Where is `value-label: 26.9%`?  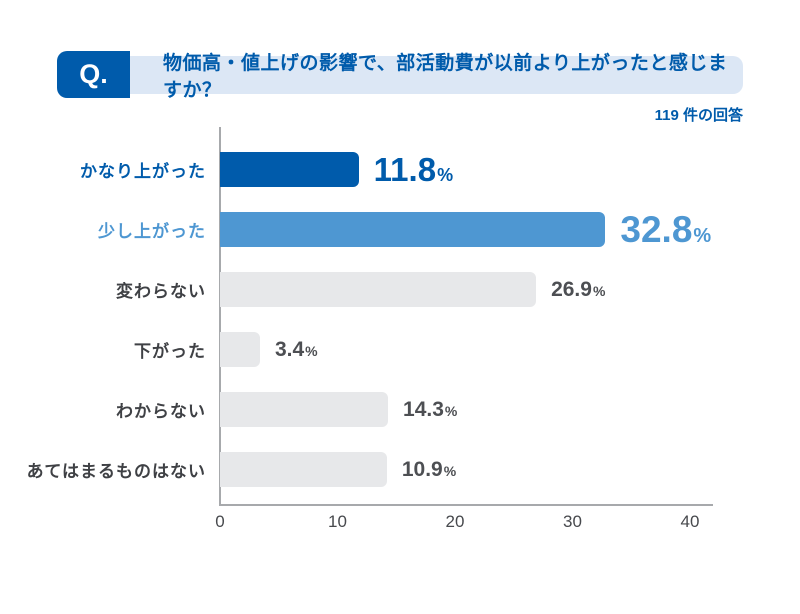 value-label: 26.9% is located at coordinates (578, 290).